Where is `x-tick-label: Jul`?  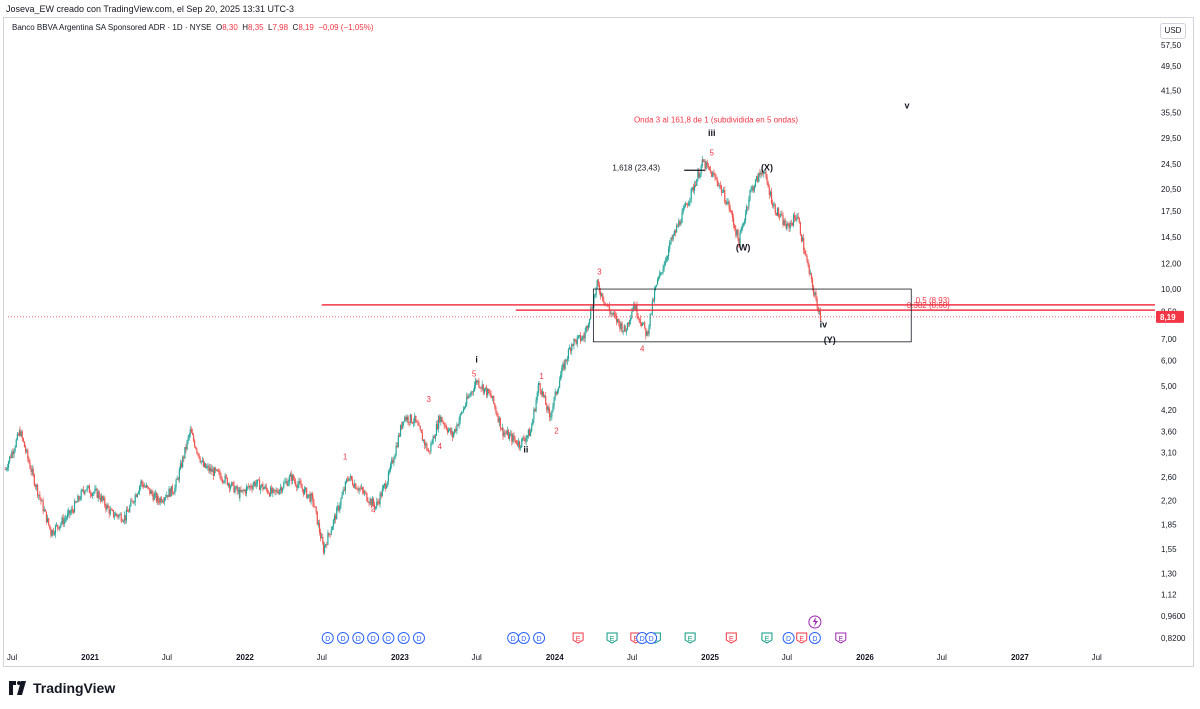
x-tick-label: Jul is located at coordinates (942, 657).